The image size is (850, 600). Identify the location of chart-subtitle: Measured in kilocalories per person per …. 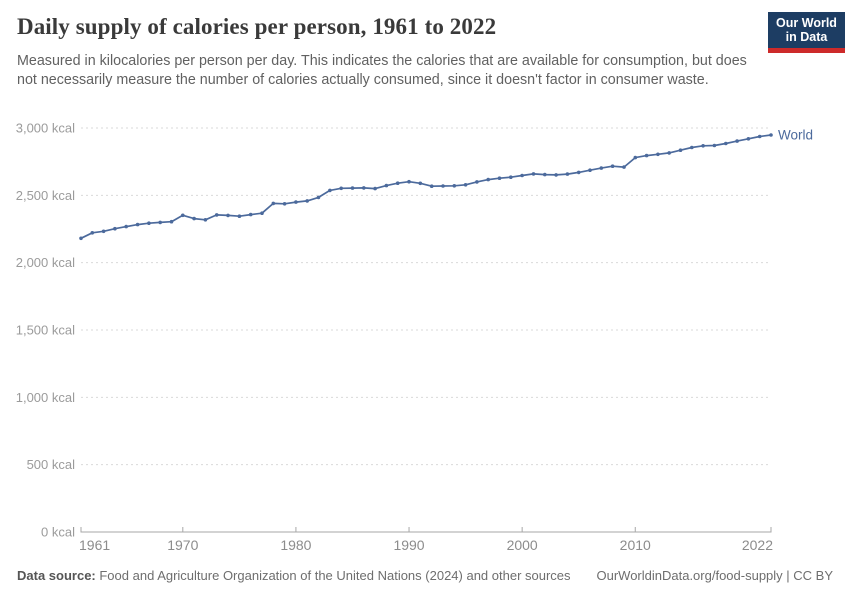
(382, 70).